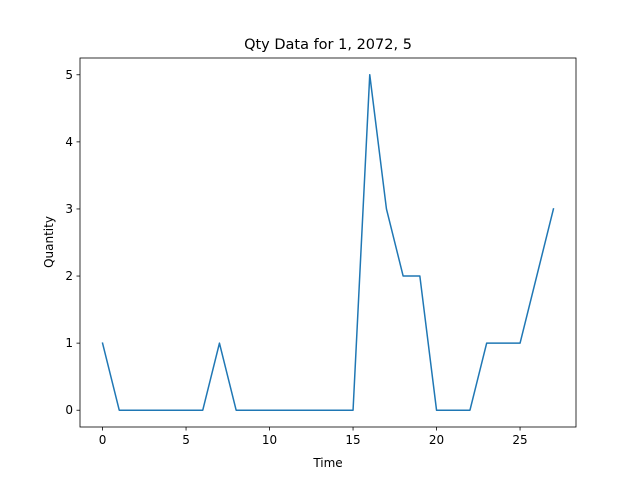 Image resolution: width=640 pixels, height=480 pixels. I want to click on chart-title: Qty Data for 1, 2072, 5, so click(328, 45).